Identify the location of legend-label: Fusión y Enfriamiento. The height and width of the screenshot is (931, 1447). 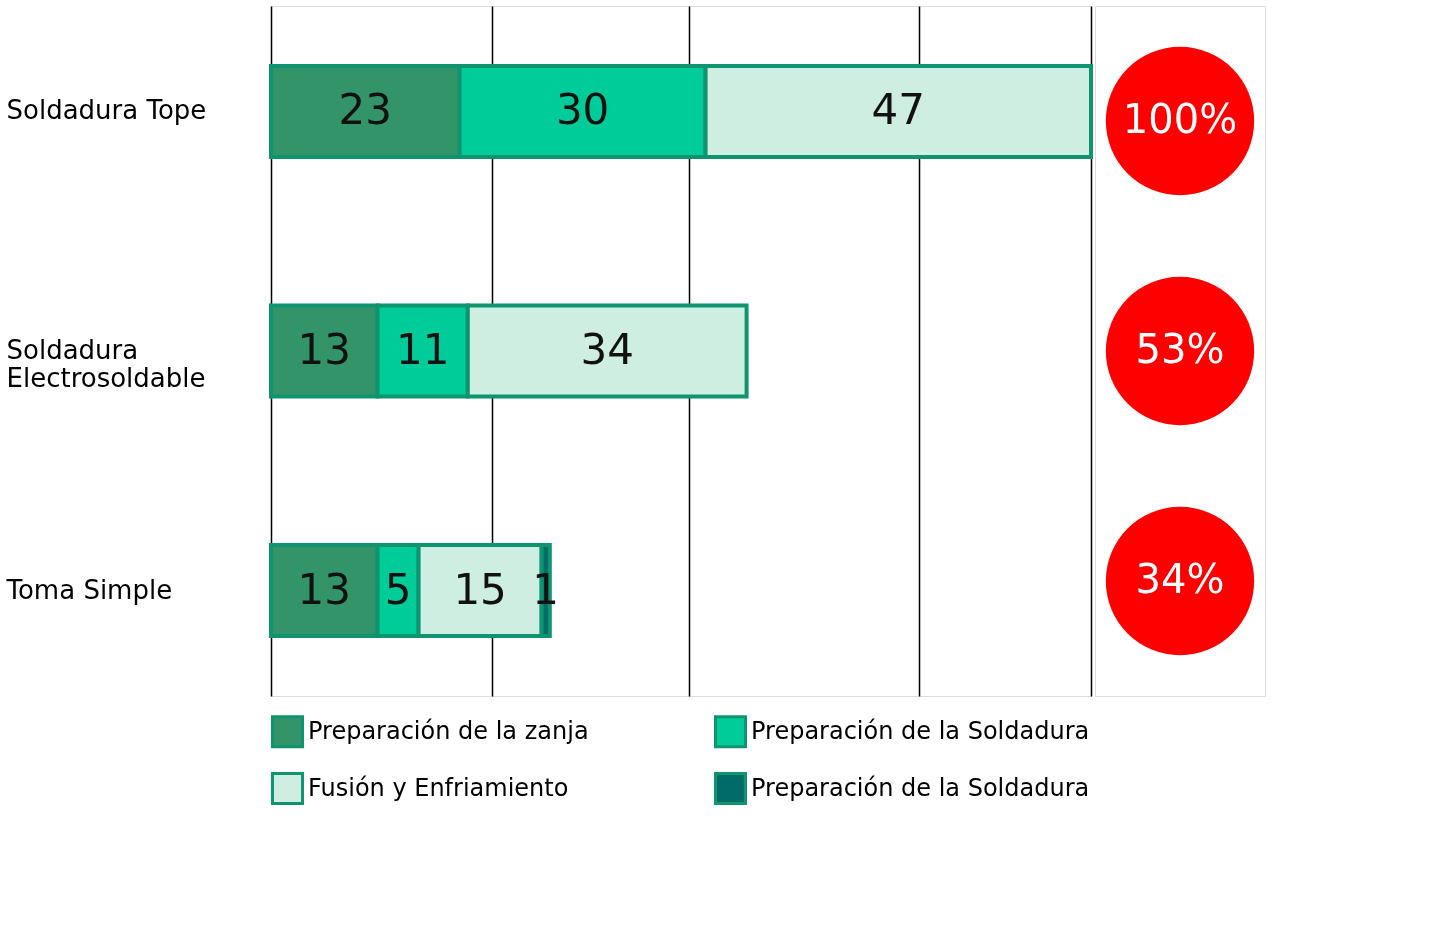
(438, 787).